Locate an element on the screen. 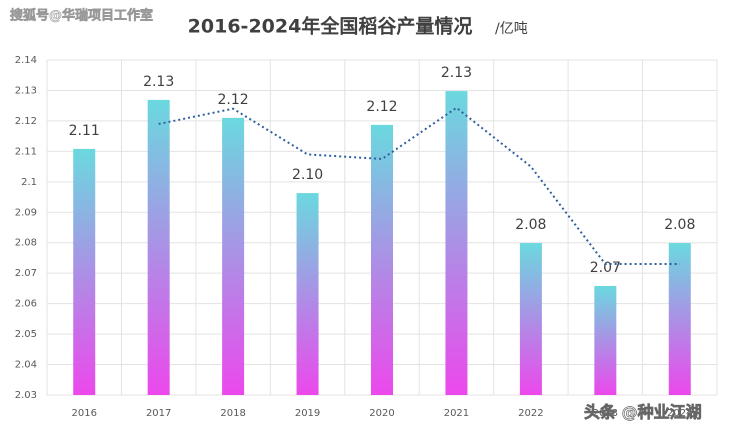  x-tick-label: 2017 is located at coordinates (158, 413).